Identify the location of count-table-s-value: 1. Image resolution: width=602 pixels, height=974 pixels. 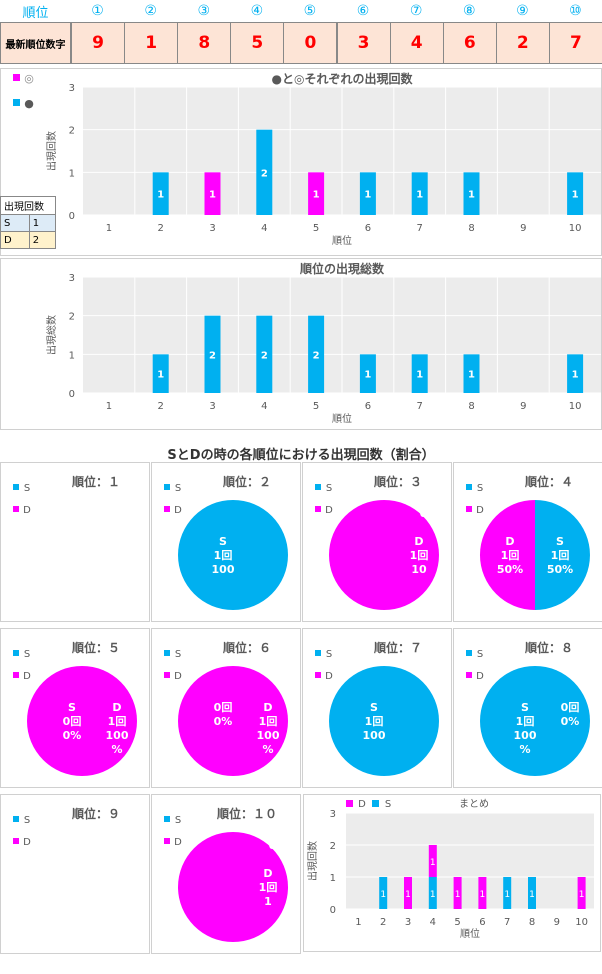
(42, 223).